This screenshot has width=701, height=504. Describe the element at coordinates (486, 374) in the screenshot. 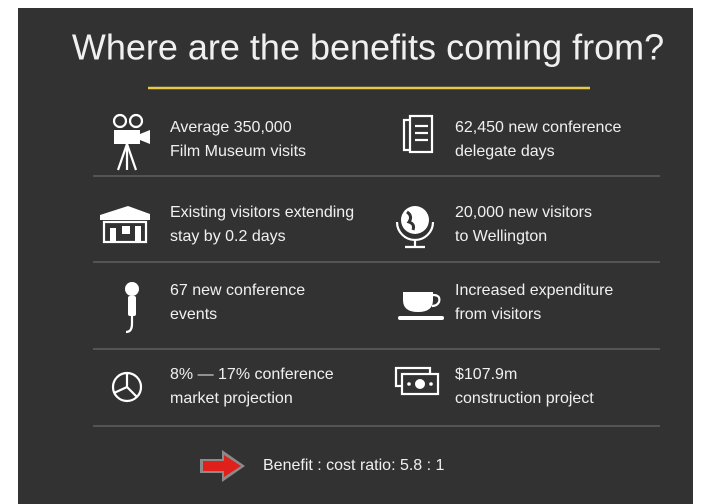

I see `benefit-text: $107.9m` at that location.